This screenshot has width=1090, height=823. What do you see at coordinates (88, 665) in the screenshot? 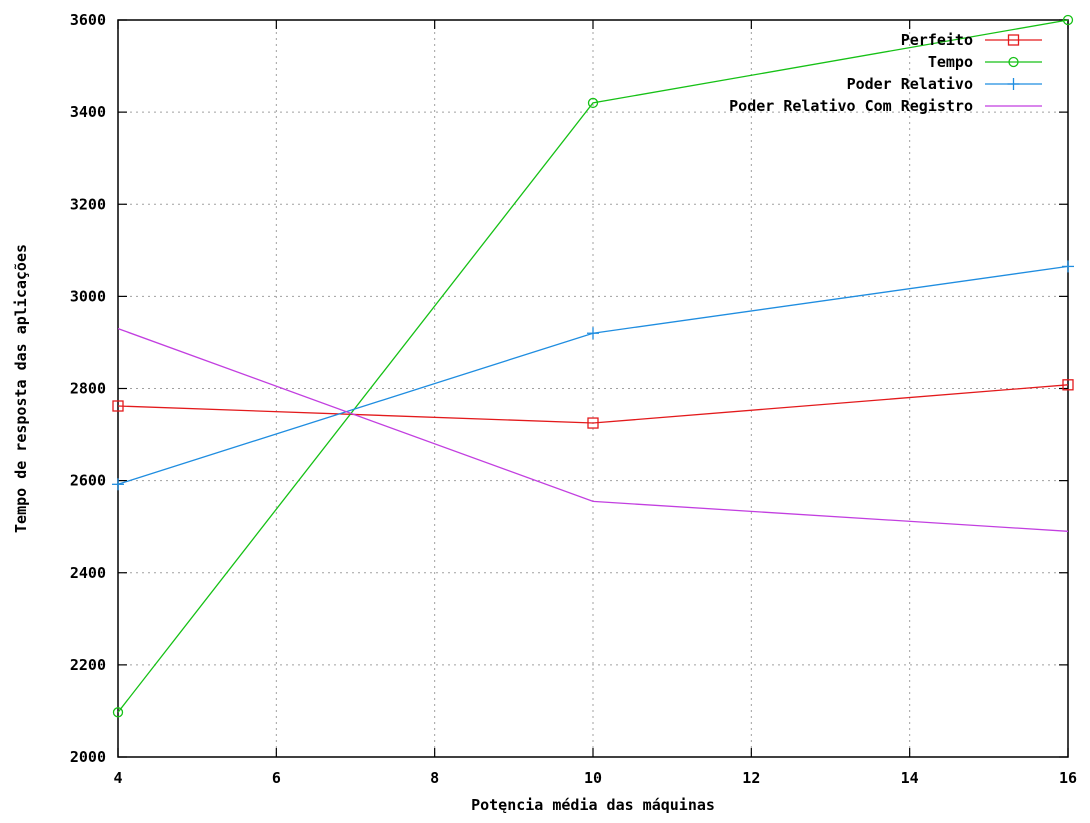
I see `y-tick-label: 2200` at bounding box center [88, 665].